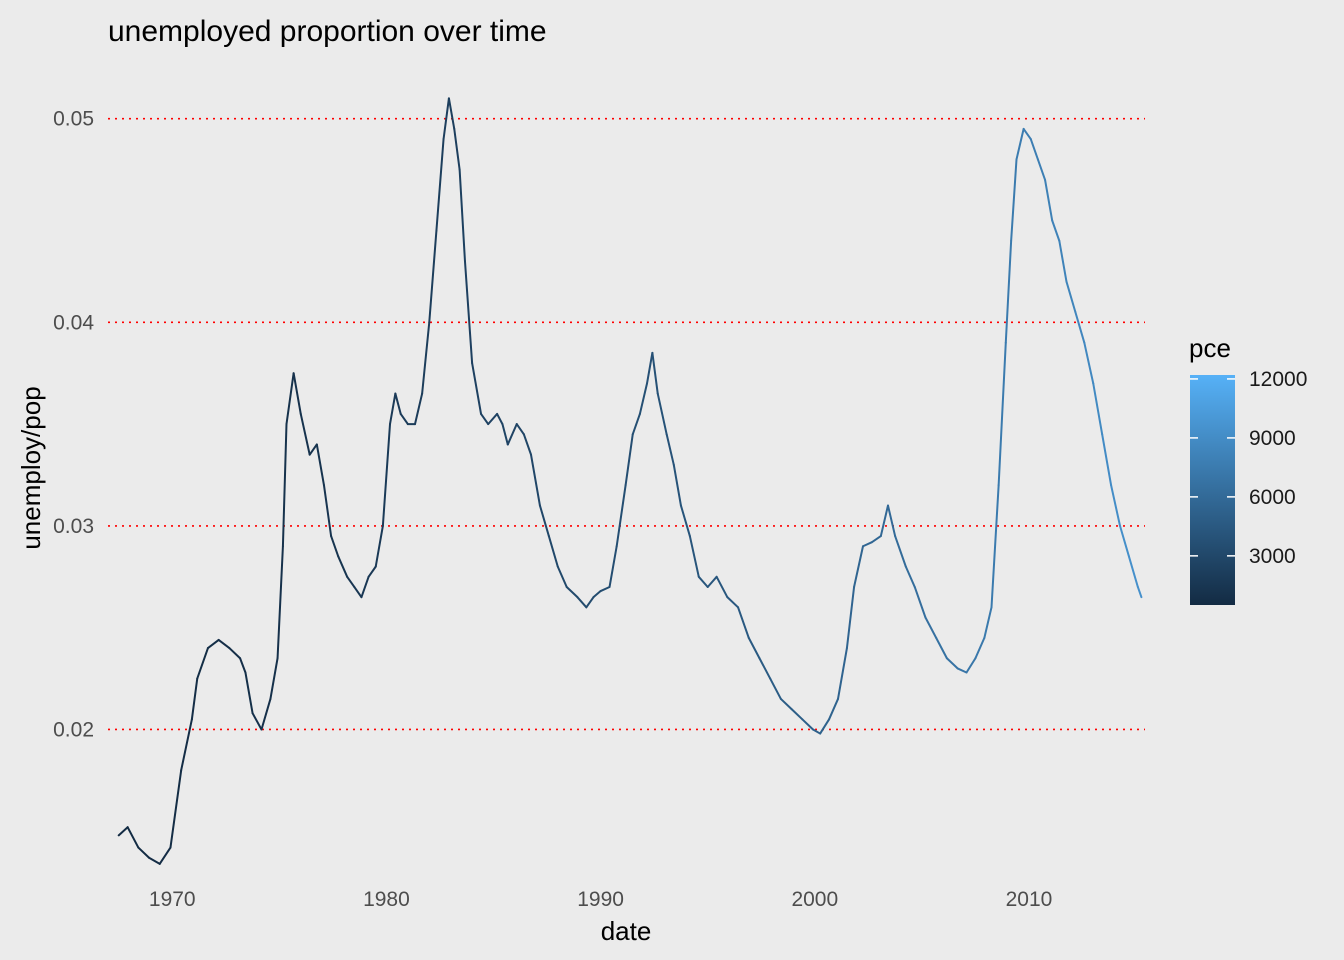  Describe the element at coordinates (386, 899) in the screenshot. I see `x-tick-label: 1980` at that location.